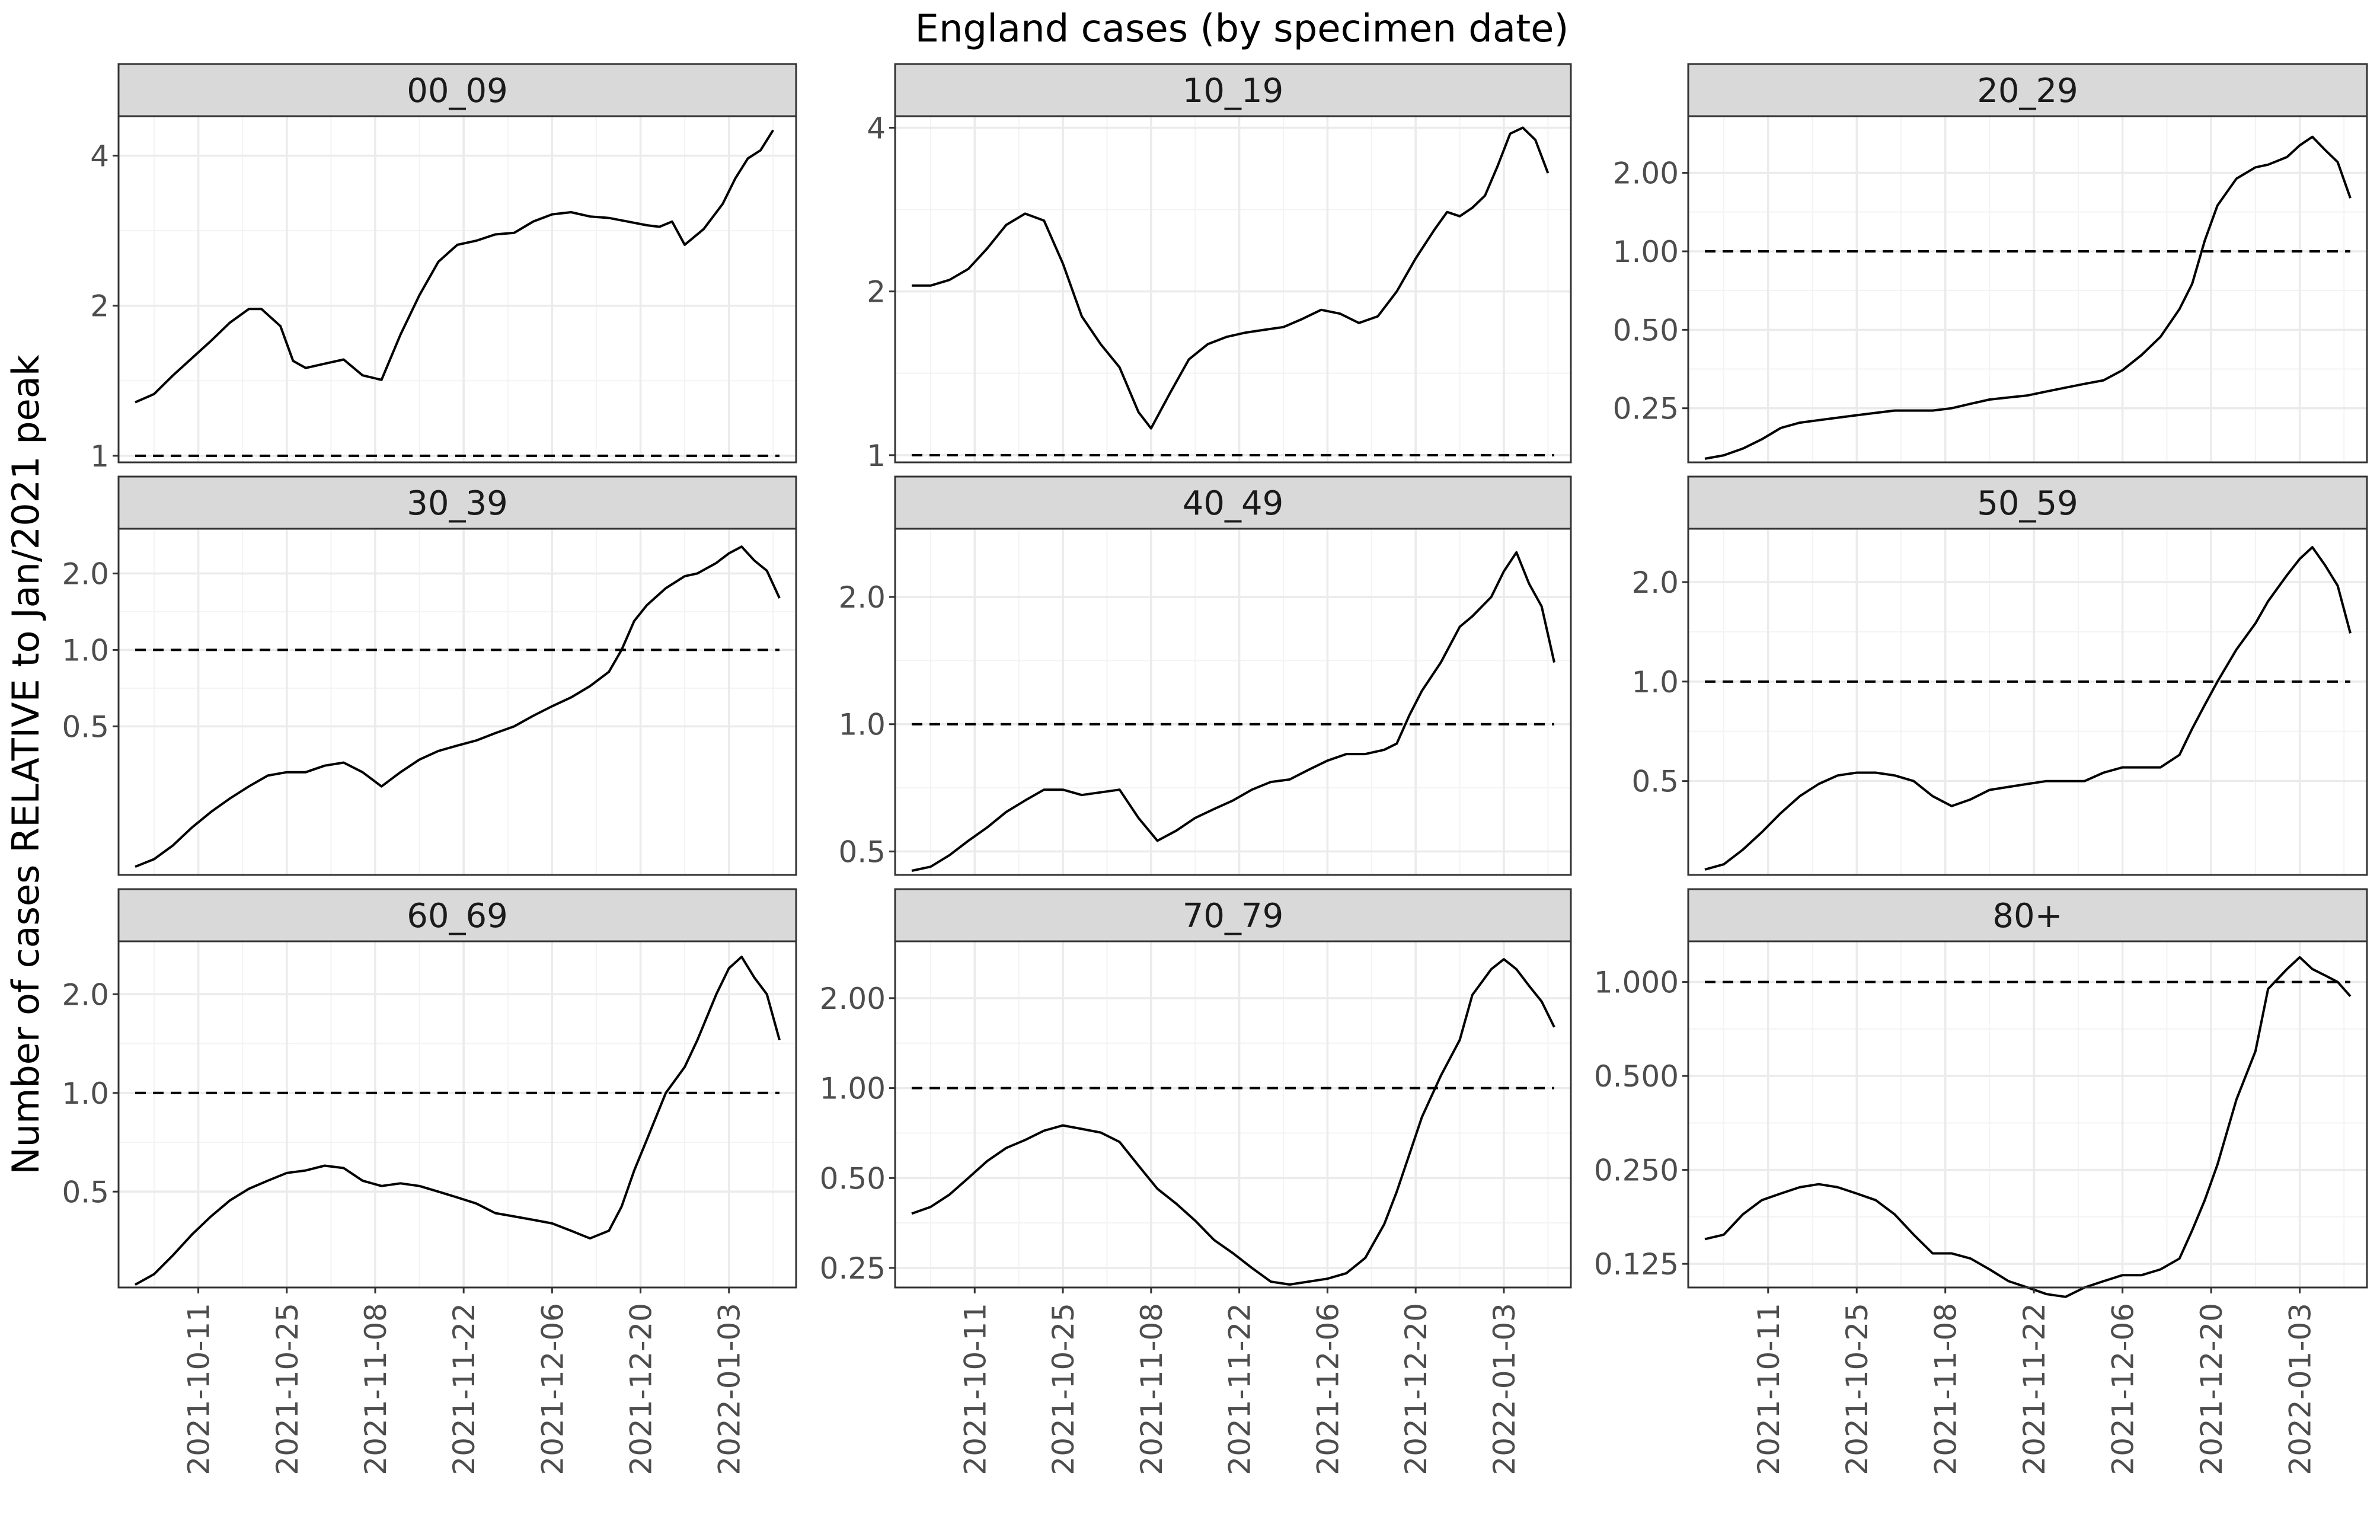 This screenshot has width=2380, height=1540. I want to click on y-tick-label: 0.500, so click(1637, 1076).